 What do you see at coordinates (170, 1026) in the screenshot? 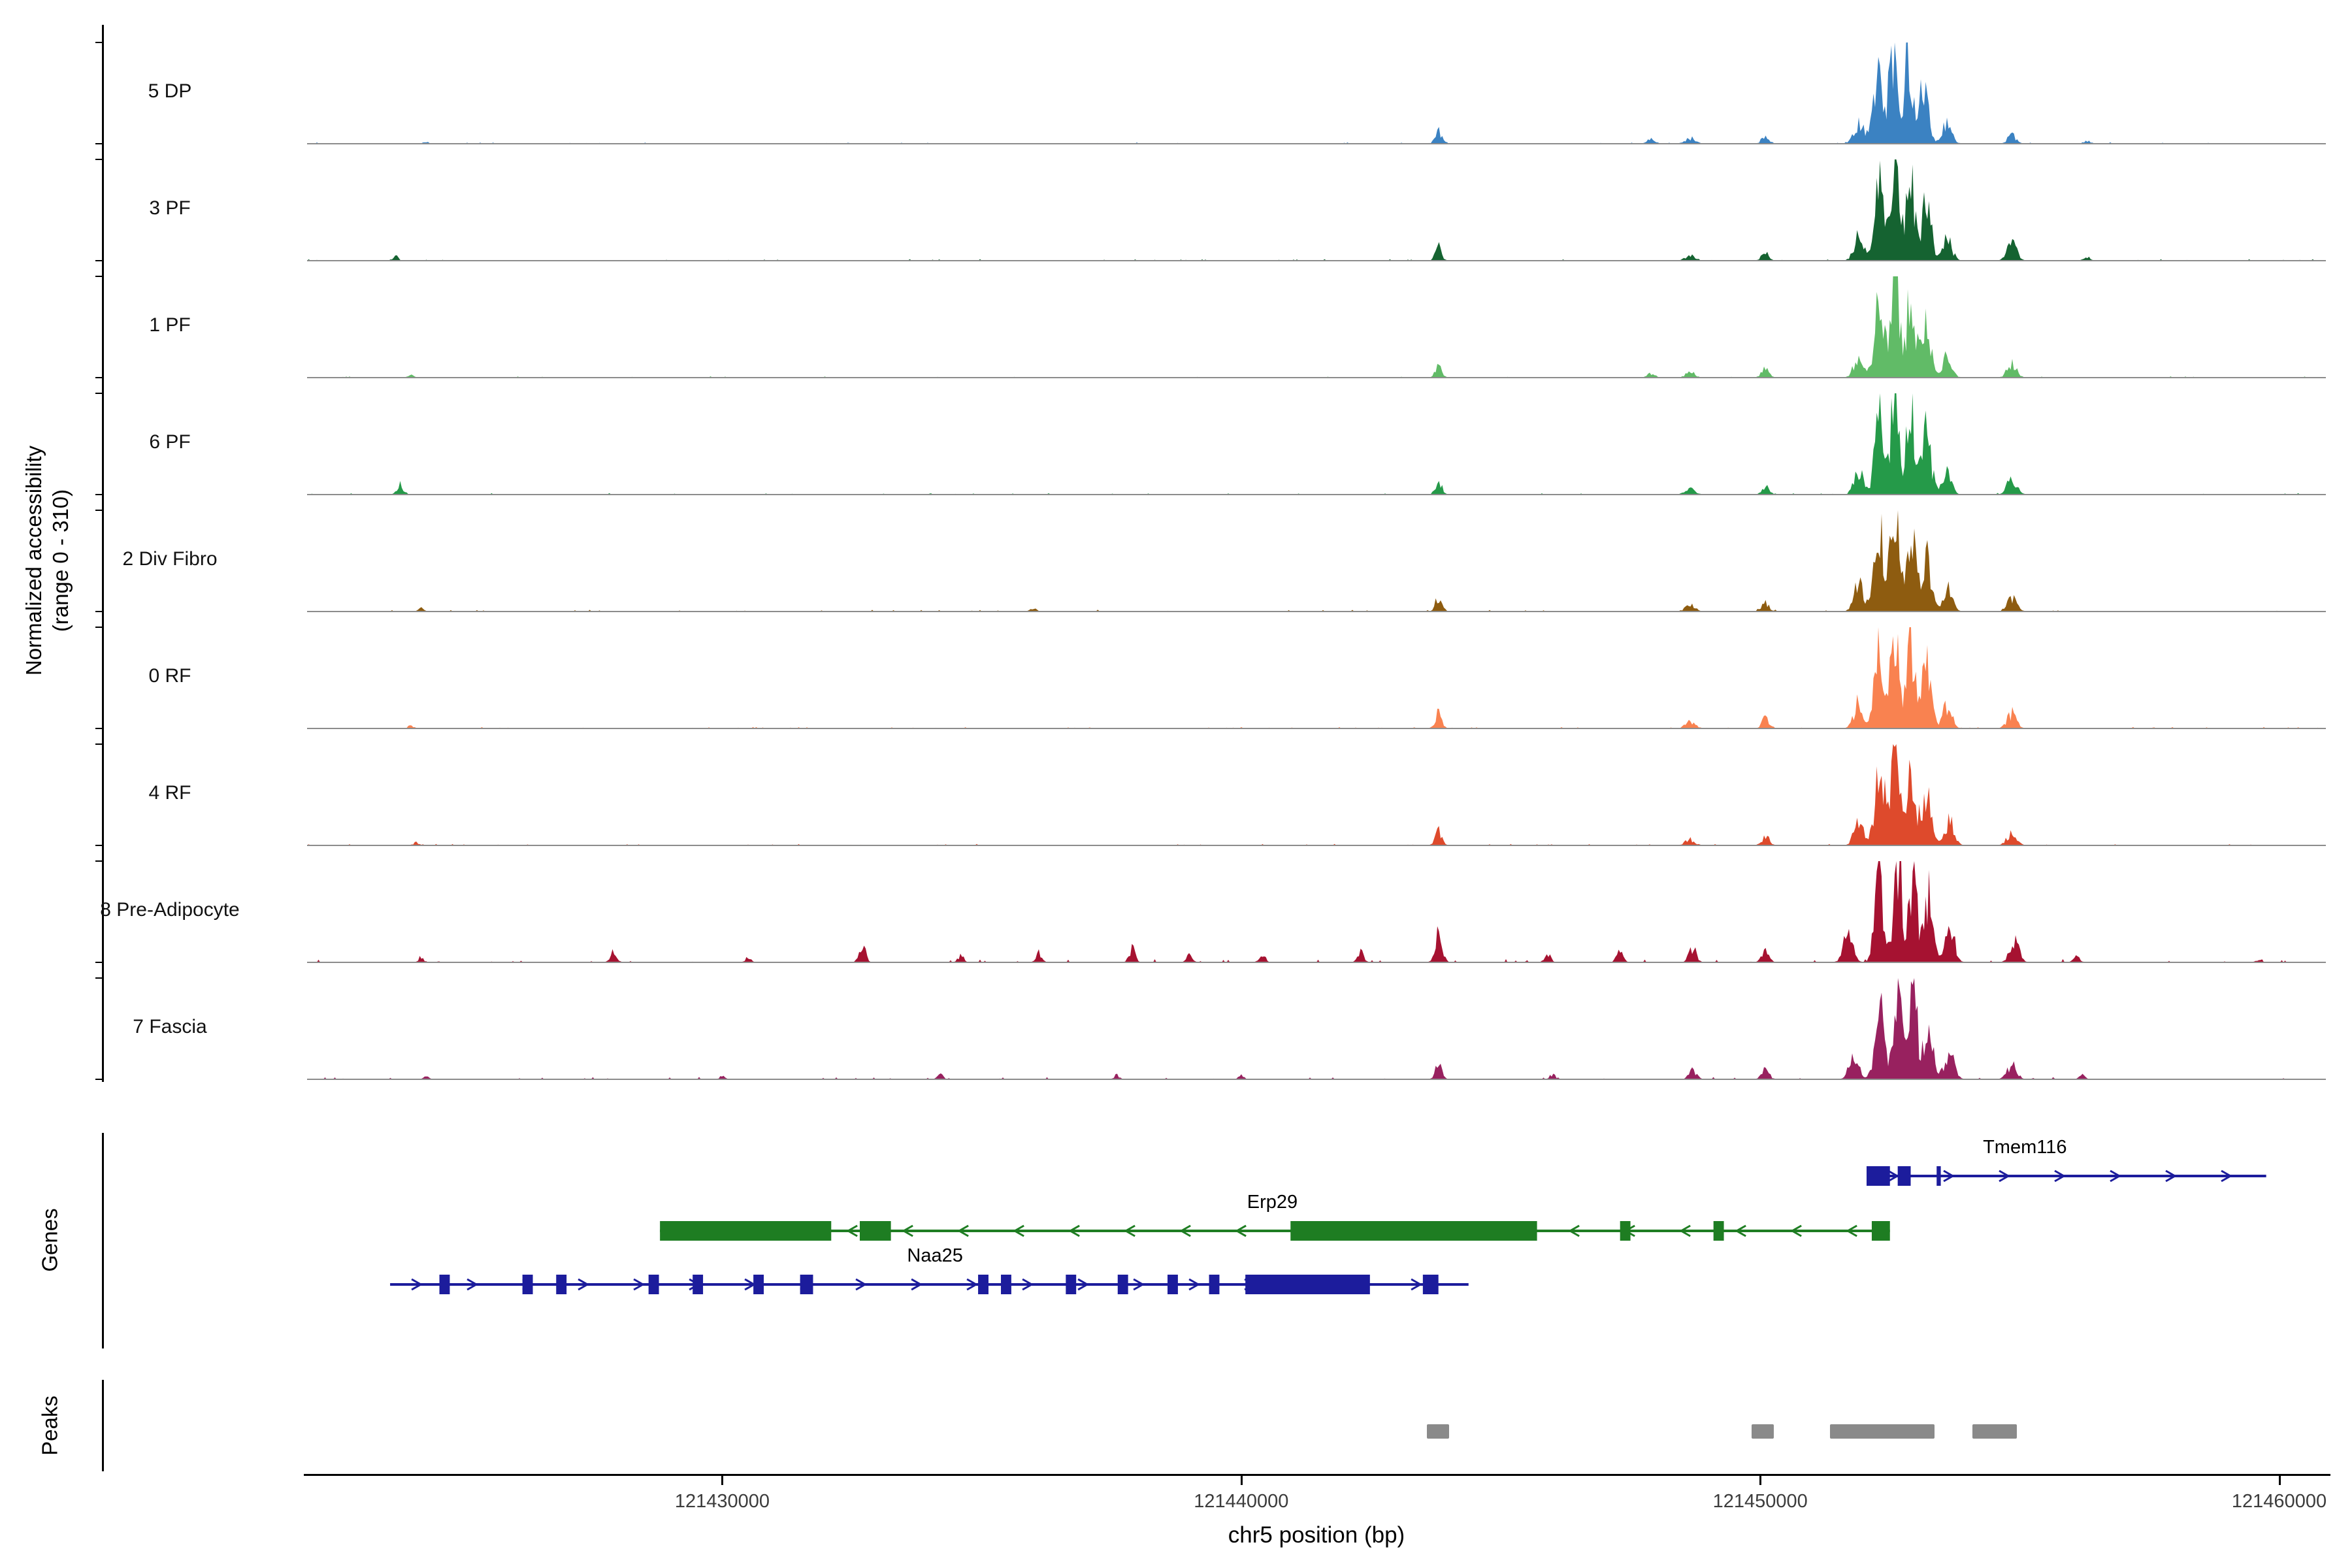
I see `track-label-8: 7 Fascia` at bounding box center [170, 1026].